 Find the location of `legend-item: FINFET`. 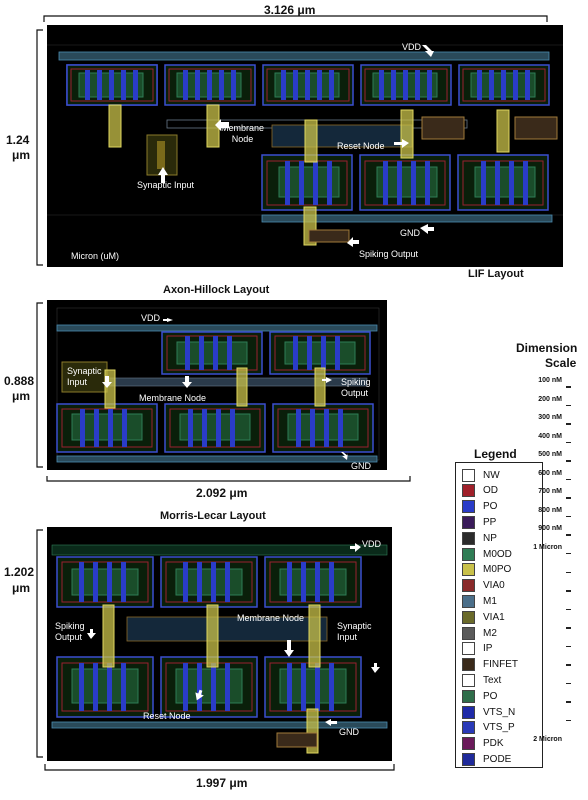

legend-item: FINFET is located at coordinates (490, 665).